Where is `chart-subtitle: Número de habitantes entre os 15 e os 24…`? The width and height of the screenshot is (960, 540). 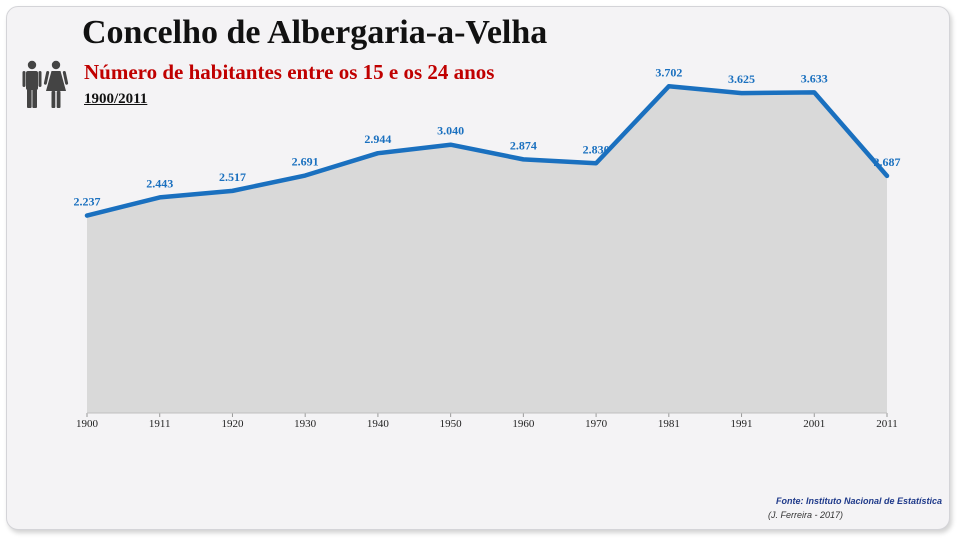
chart-subtitle: Número de habitantes entre os 15 e os 24… is located at coordinates (289, 72).